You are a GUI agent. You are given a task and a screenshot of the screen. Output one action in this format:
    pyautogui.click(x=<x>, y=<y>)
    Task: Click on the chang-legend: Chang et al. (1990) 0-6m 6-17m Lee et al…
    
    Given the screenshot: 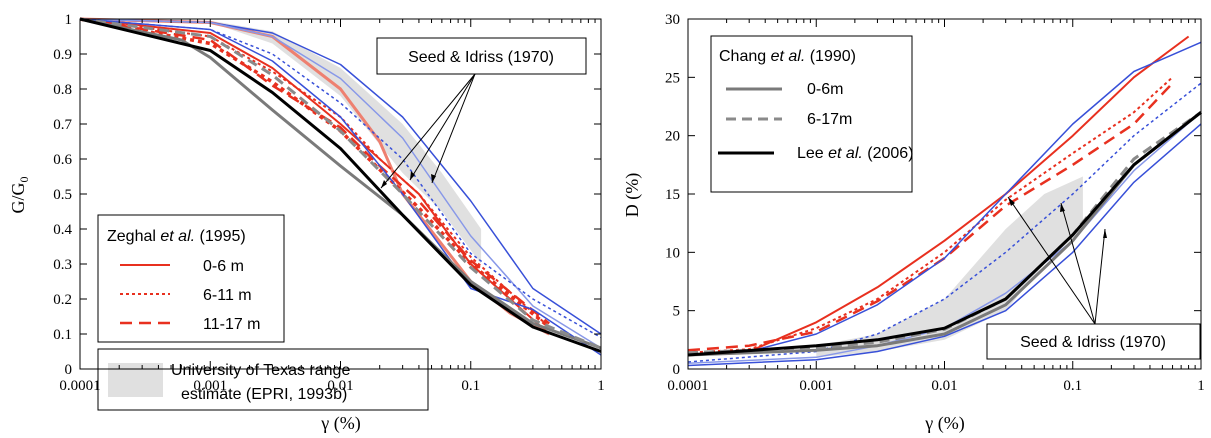 What is the action you would take?
    pyautogui.click(x=812, y=114)
    